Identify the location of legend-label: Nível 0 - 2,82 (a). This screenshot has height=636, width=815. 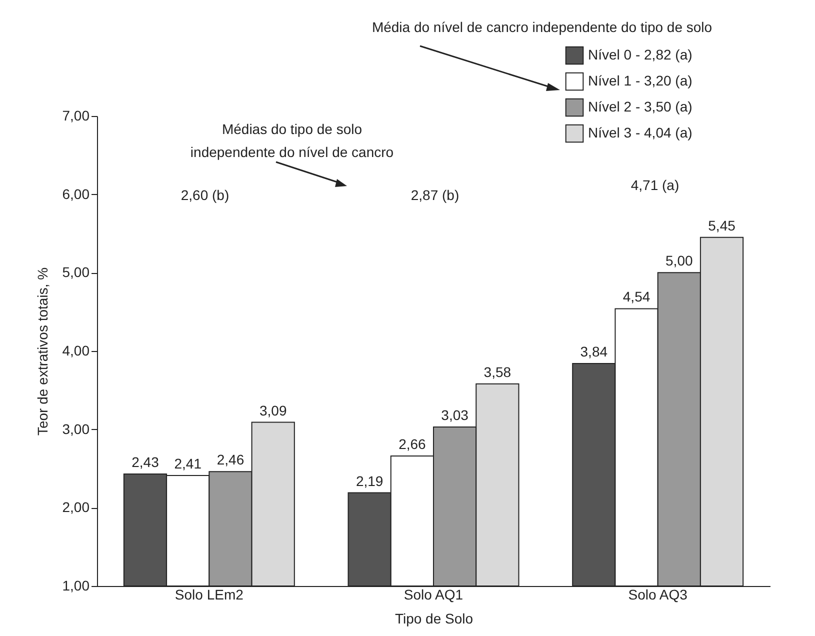
(640, 54).